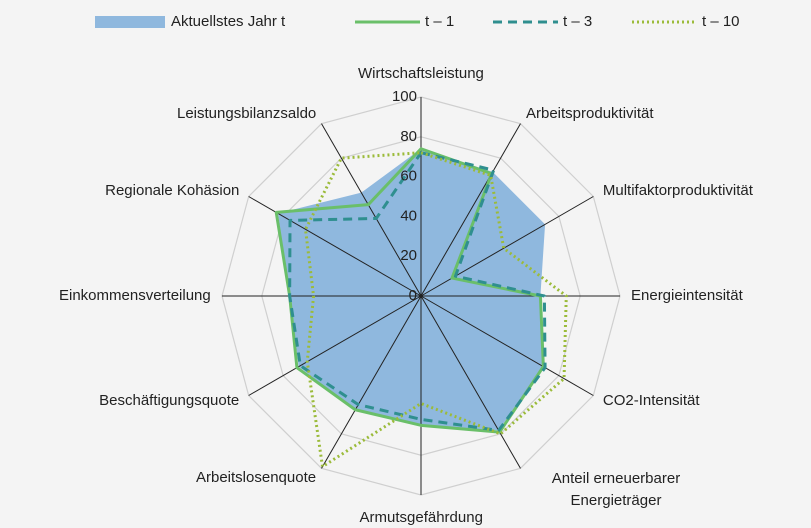  What do you see at coordinates (404, 96) in the screenshot?
I see `r-tick-label: 100` at bounding box center [404, 96].